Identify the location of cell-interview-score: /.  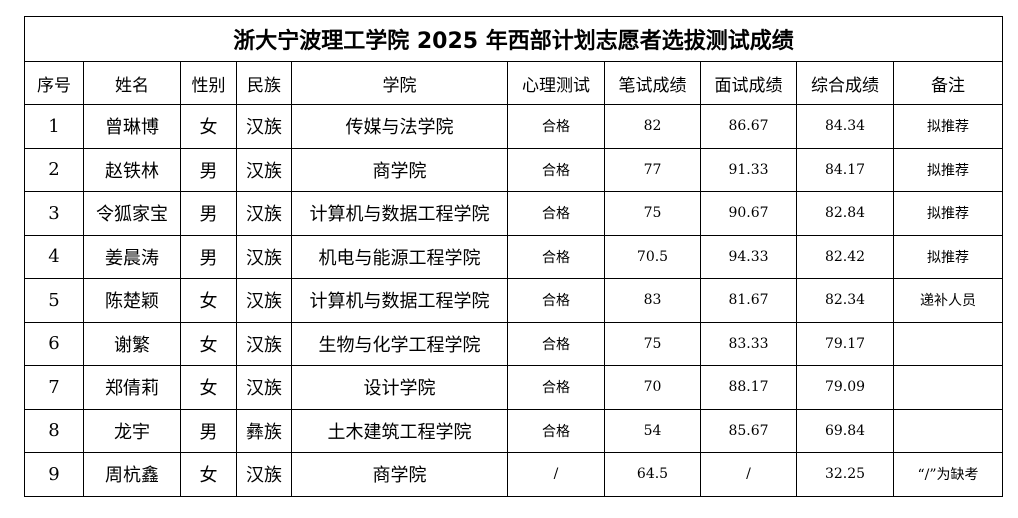
(748, 474).